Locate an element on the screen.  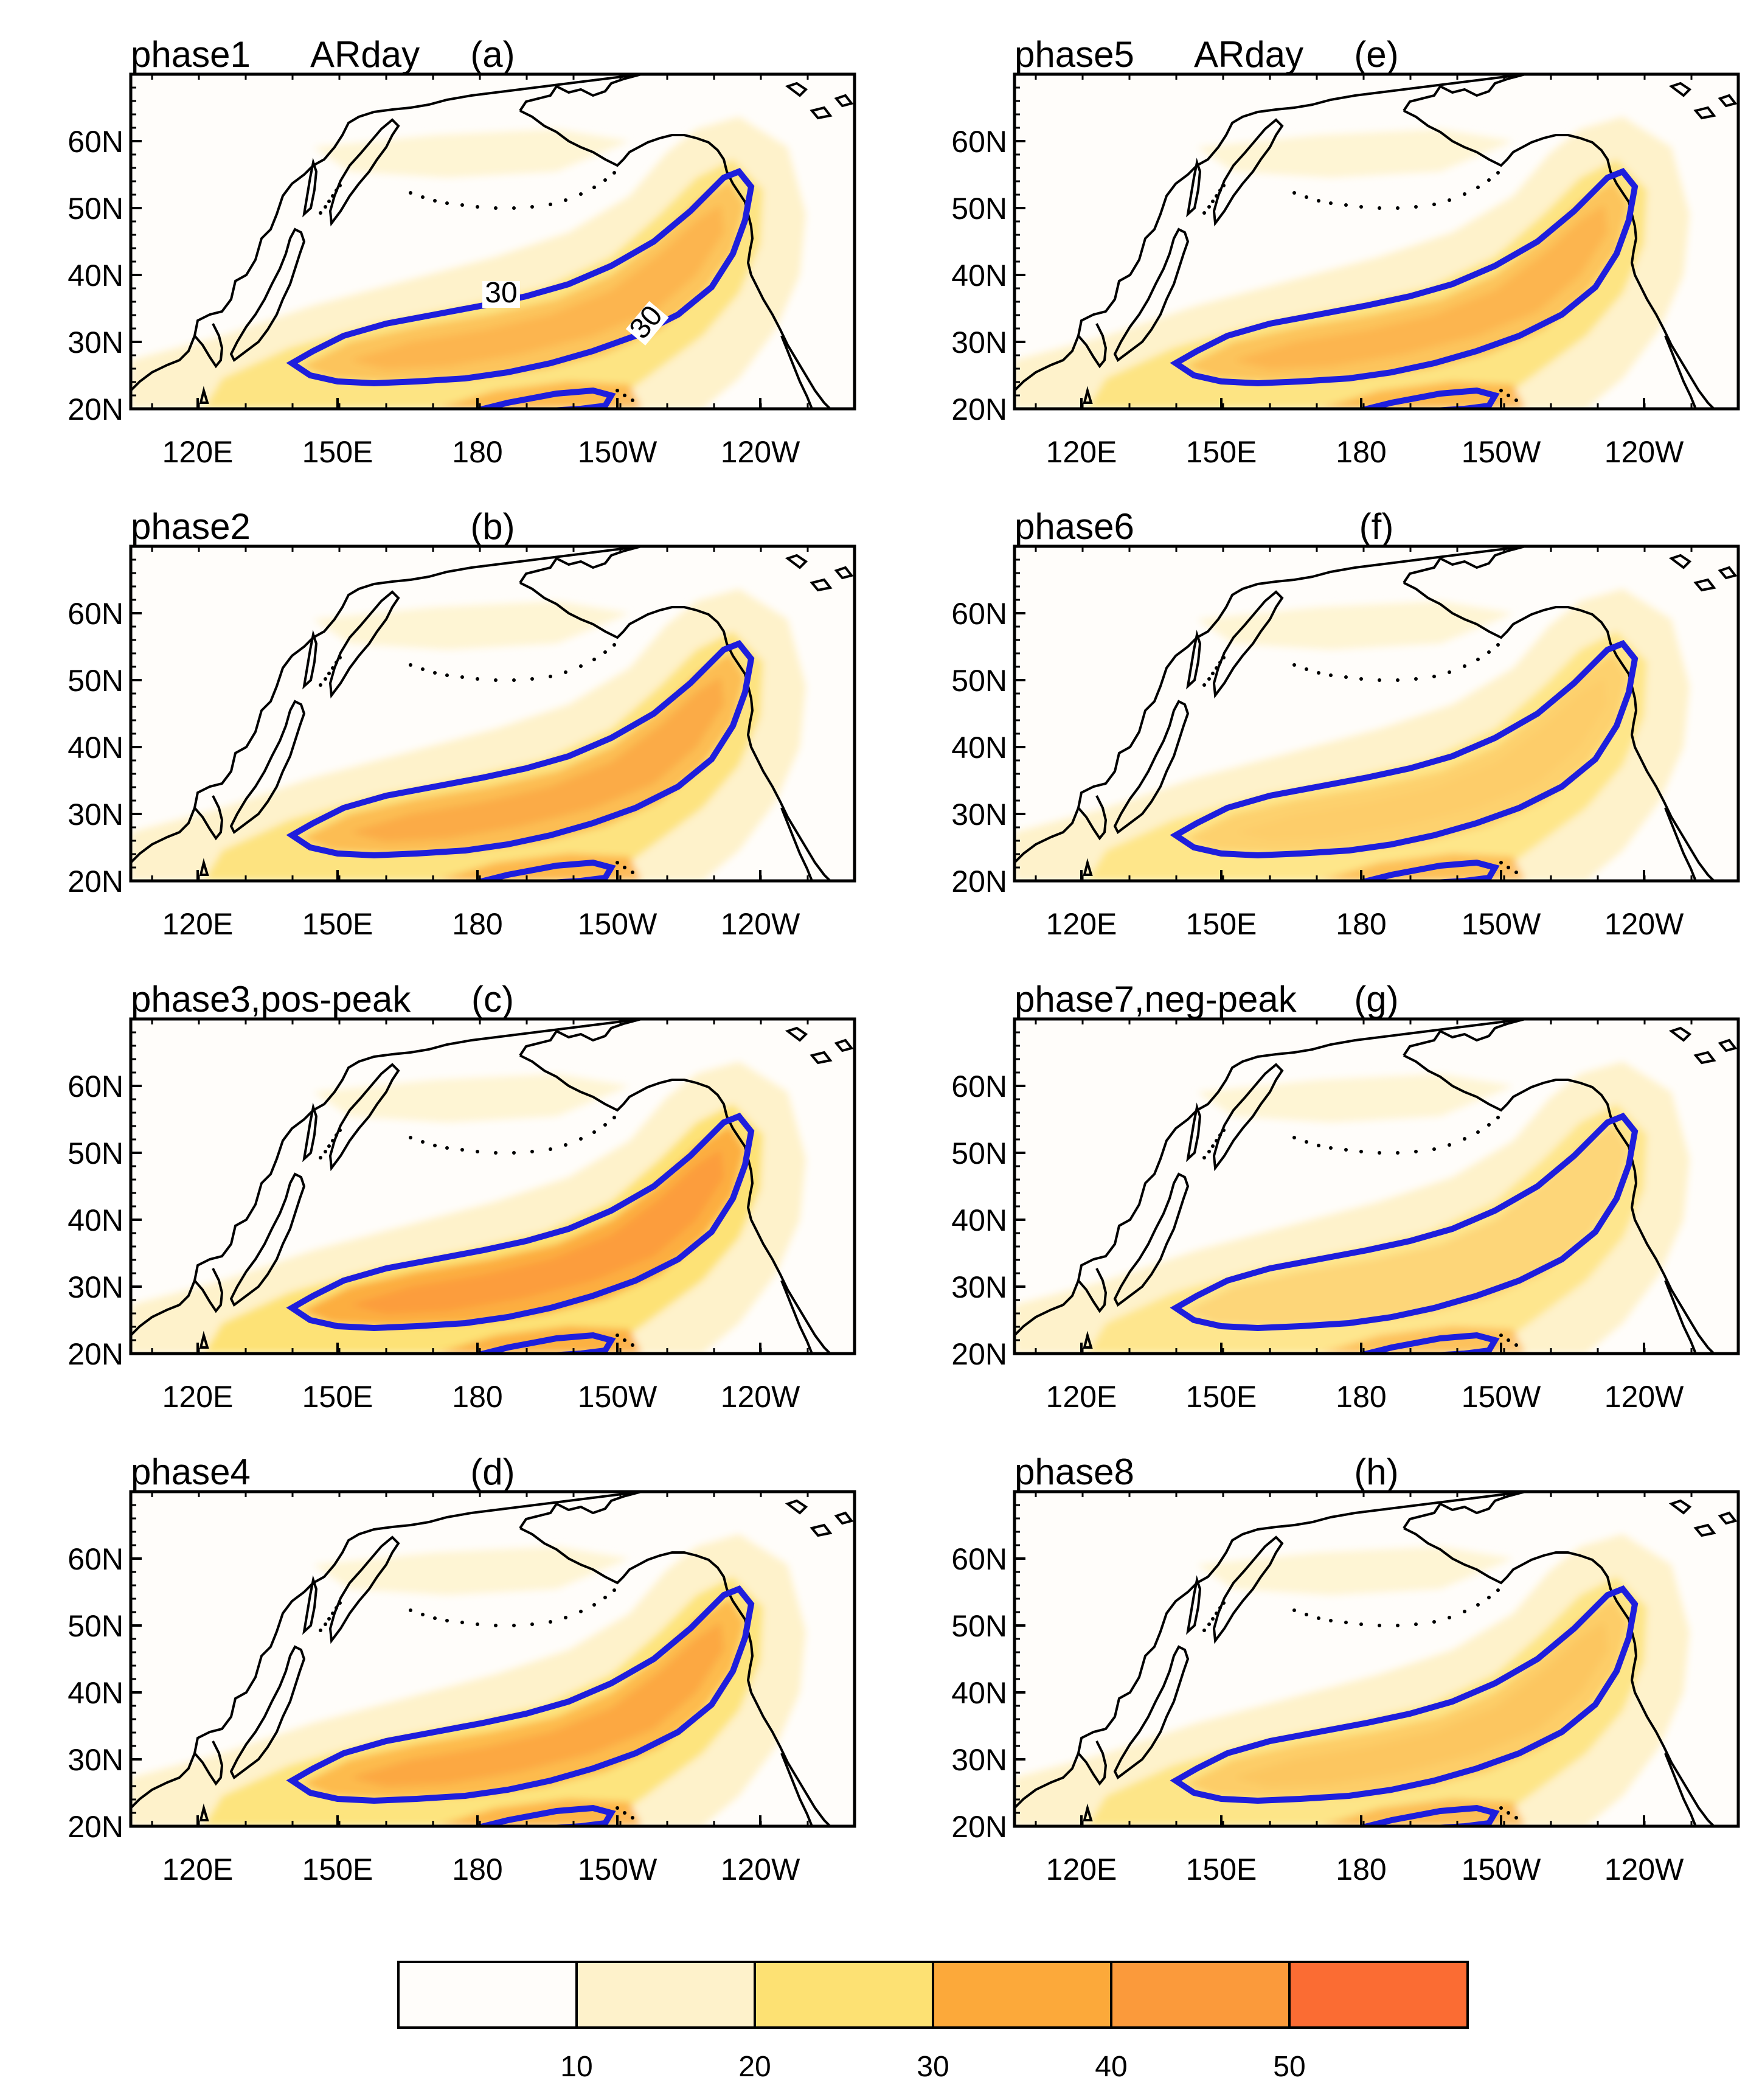
panel-phase-title: phase8 is located at coordinates (1074, 1472).